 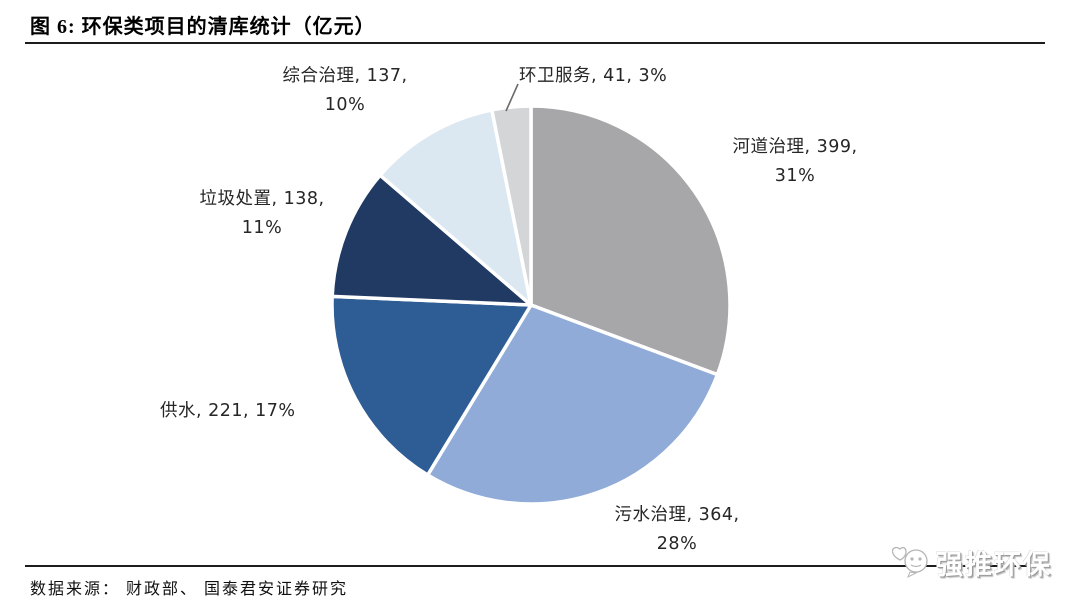 I want to click on label-hedao-line2: 31%, so click(x=795, y=176).